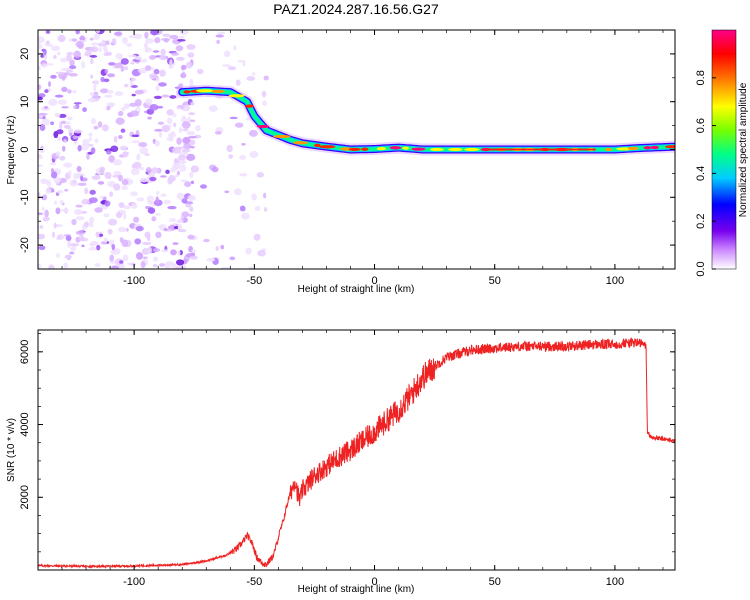  I want to click on snr-x-tick-label: 0, so click(374, 582).